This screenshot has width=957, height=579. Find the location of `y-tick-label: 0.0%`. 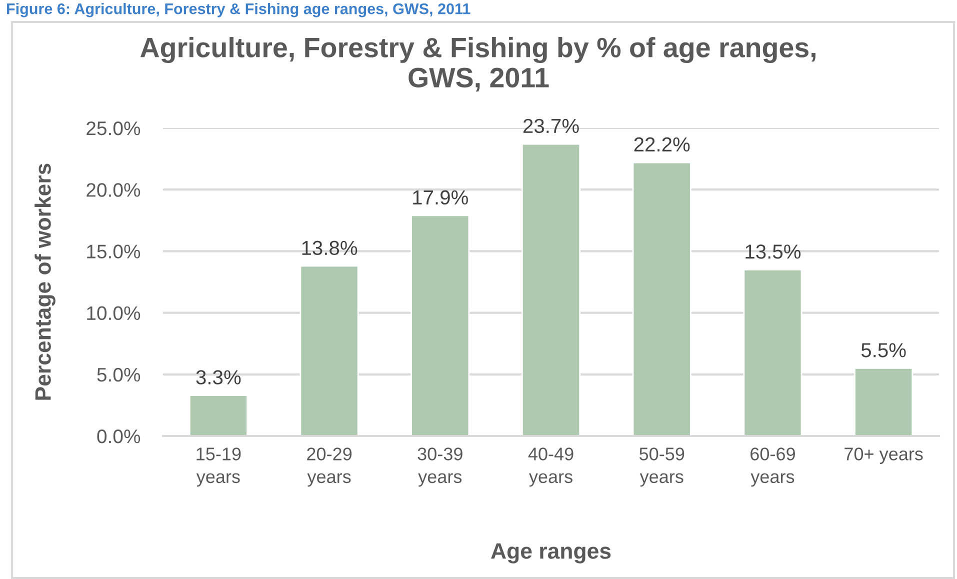

y-tick-label: 0.0% is located at coordinates (118, 436).